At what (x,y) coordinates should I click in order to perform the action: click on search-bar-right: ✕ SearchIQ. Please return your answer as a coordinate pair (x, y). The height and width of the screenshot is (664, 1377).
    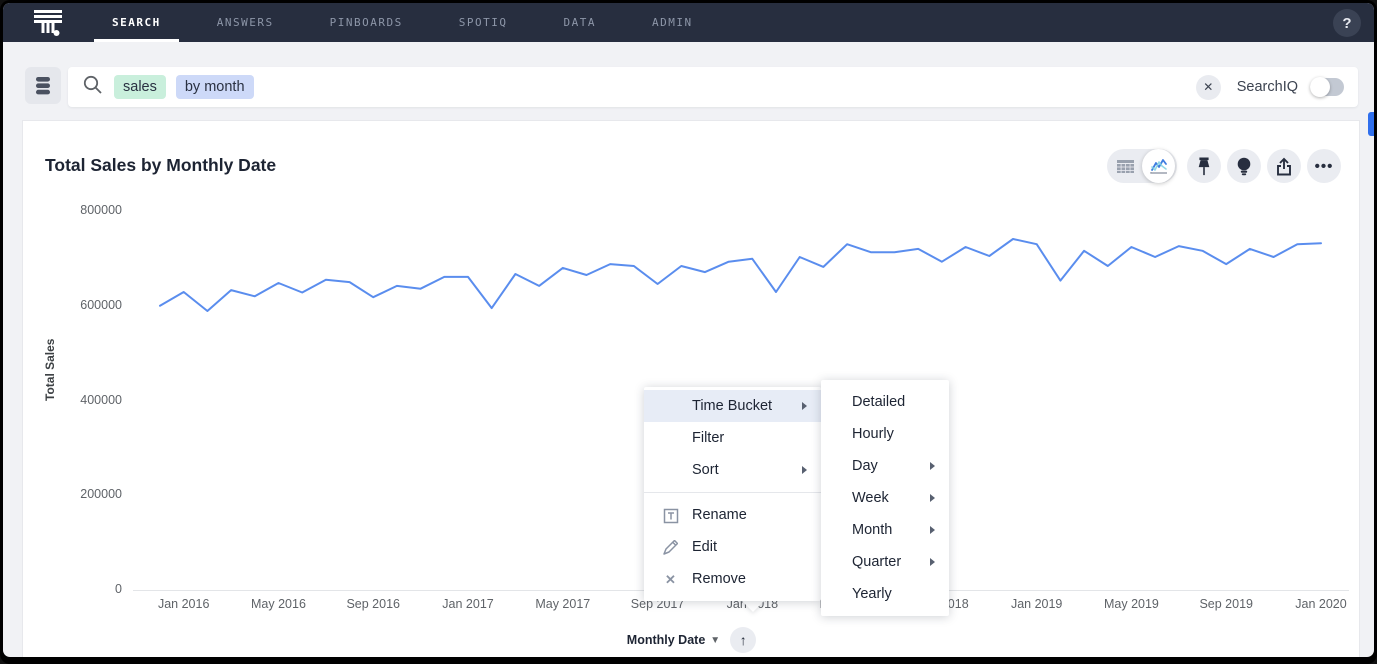
    Looking at the image, I should click on (1276, 87).